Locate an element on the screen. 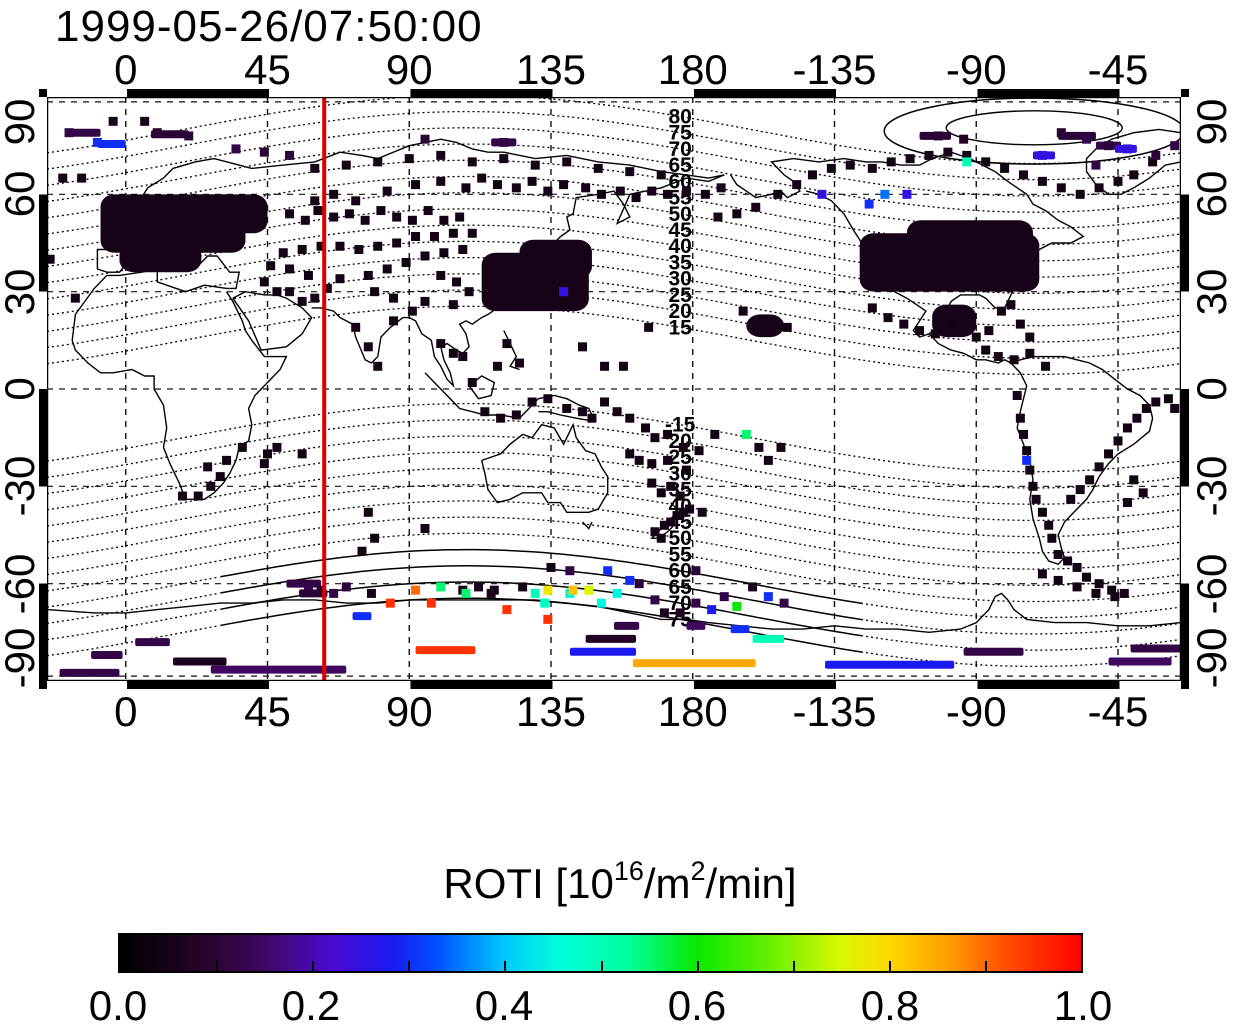 Image resolution: width=1240 pixels, height=1024 pixels. contour-label: 50 is located at coordinates (679, 538).